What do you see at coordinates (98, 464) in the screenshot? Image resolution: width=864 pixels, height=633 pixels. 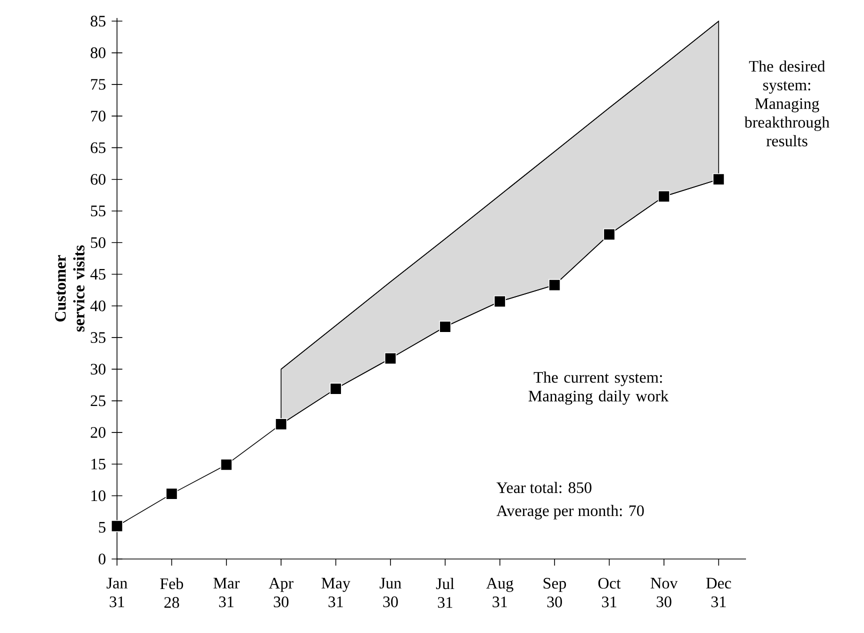 I see `y-tick-label: 15` at bounding box center [98, 464].